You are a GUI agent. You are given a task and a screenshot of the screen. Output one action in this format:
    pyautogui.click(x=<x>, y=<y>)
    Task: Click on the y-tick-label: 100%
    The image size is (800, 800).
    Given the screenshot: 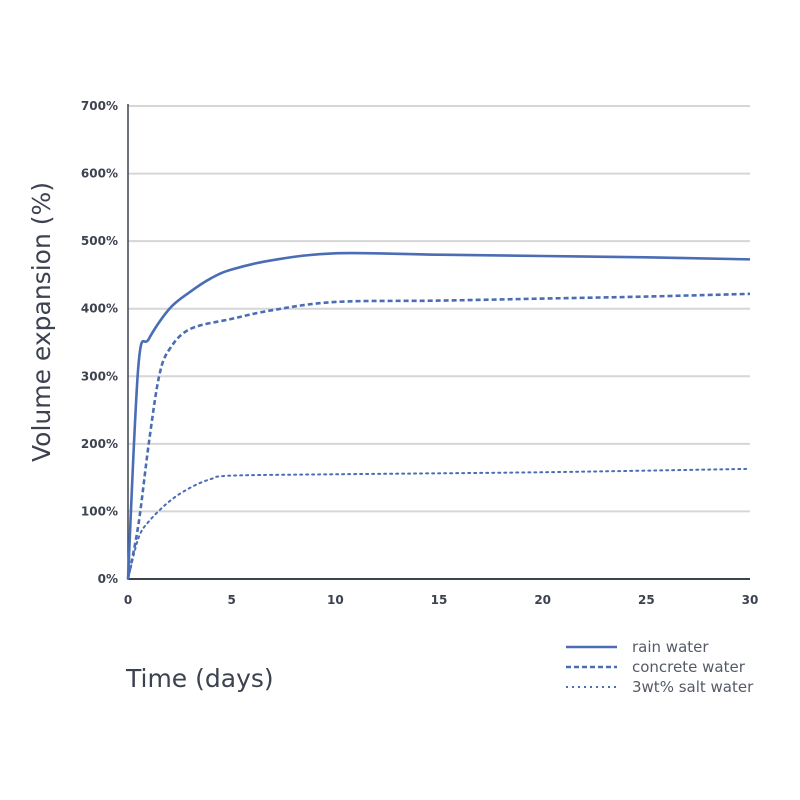 What is the action you would take?
    pyautogui.click(x=99, y=511)
    